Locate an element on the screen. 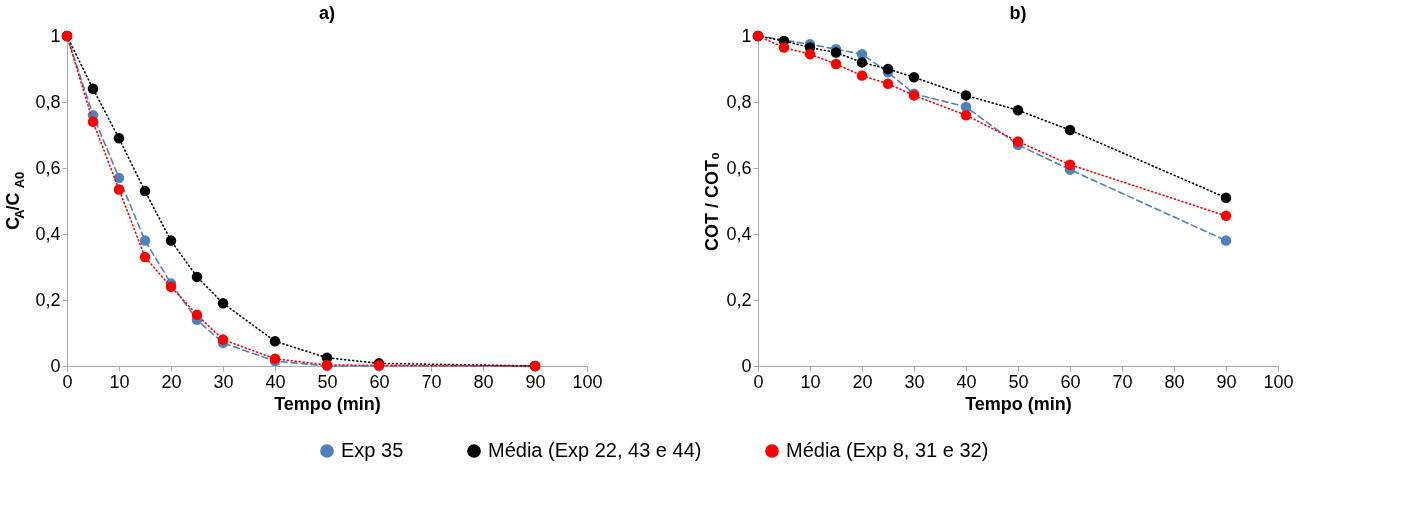  y-axis-title: CA/CA0 is located at coordinates (15, 200).